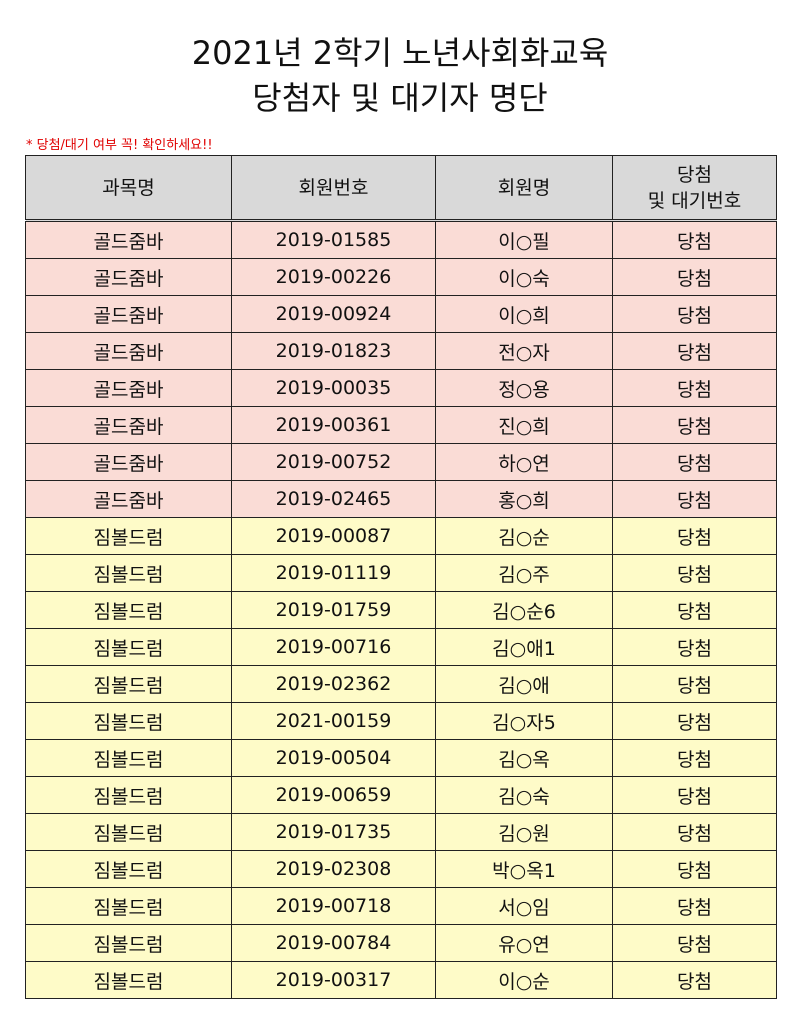 This screenshot has height=1035, width=800. What do you see at coordinates (524, 906) in the screenshot?
I see `cell-member-name: 서○임` at bounding box center [524, 906].